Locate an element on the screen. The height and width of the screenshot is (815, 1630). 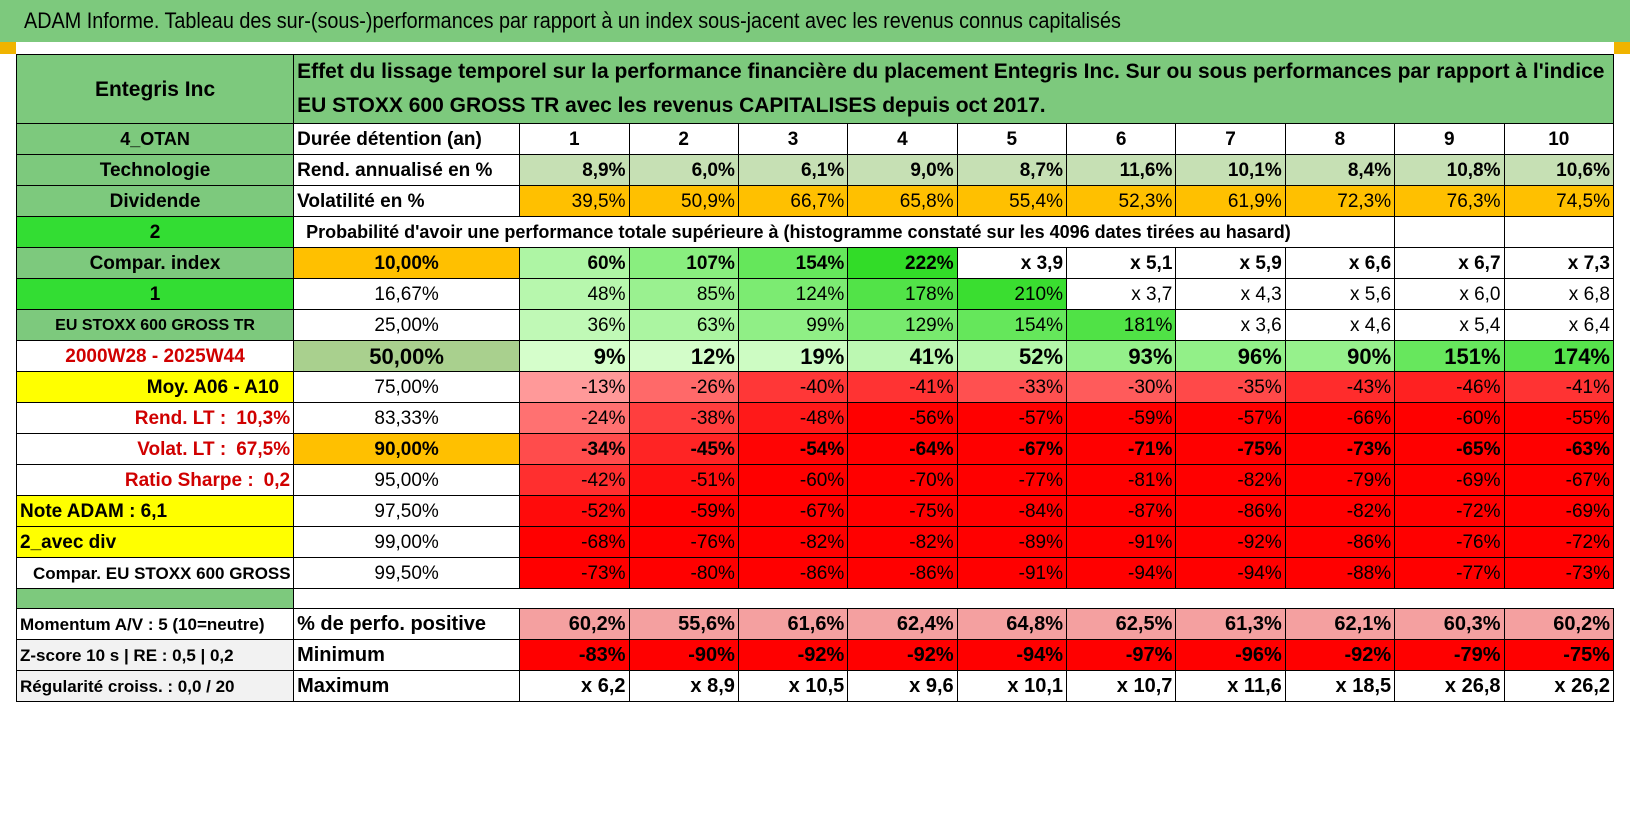
prob-value: x 6,4 is located at coordinates (1559, 325).